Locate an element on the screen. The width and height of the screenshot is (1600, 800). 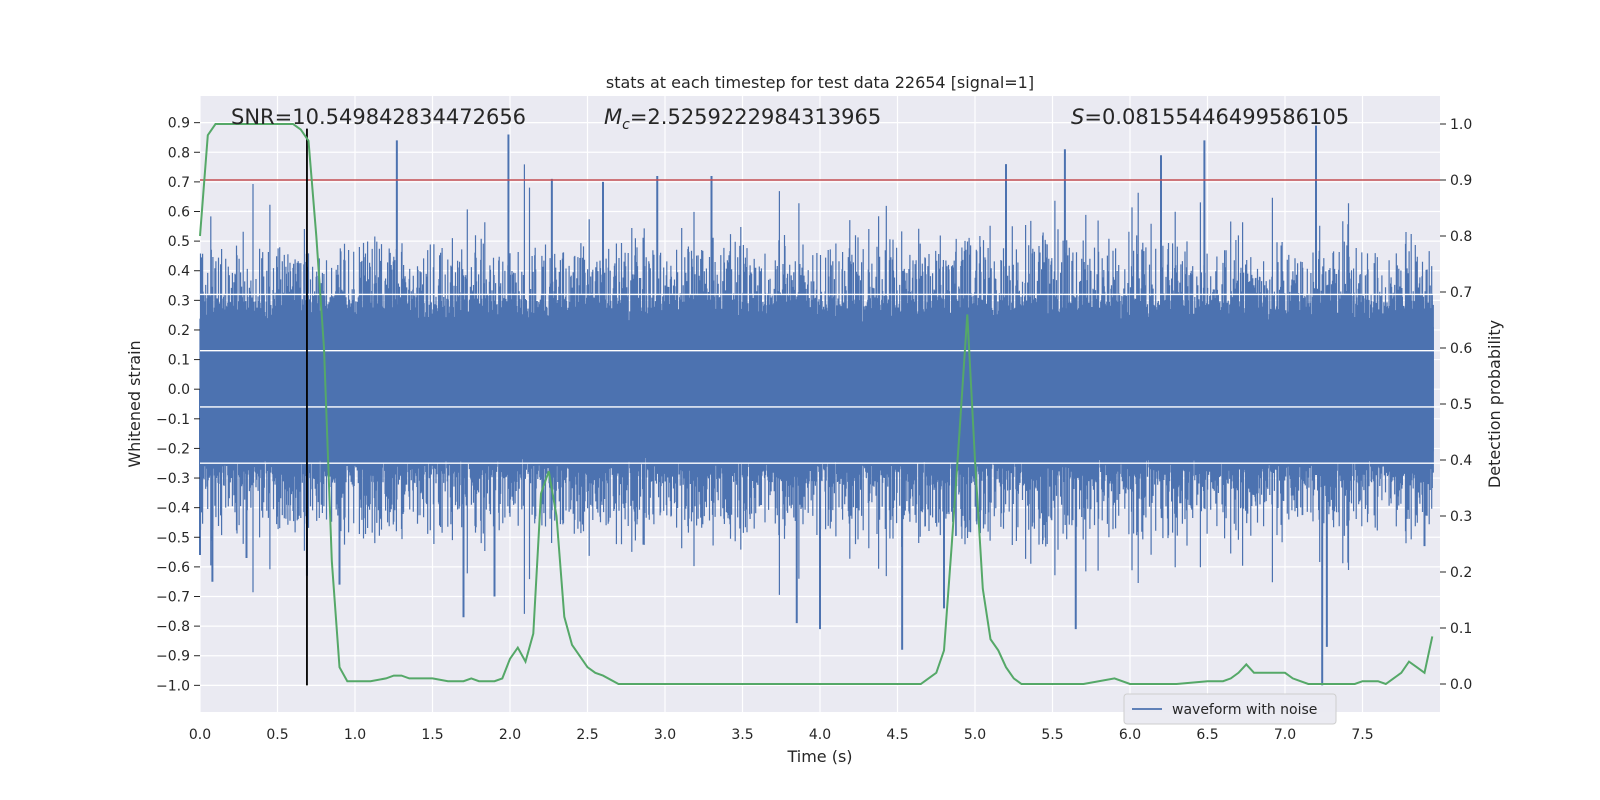
y-left-tick-label: −0.6 is located at coordinates (173, 568).